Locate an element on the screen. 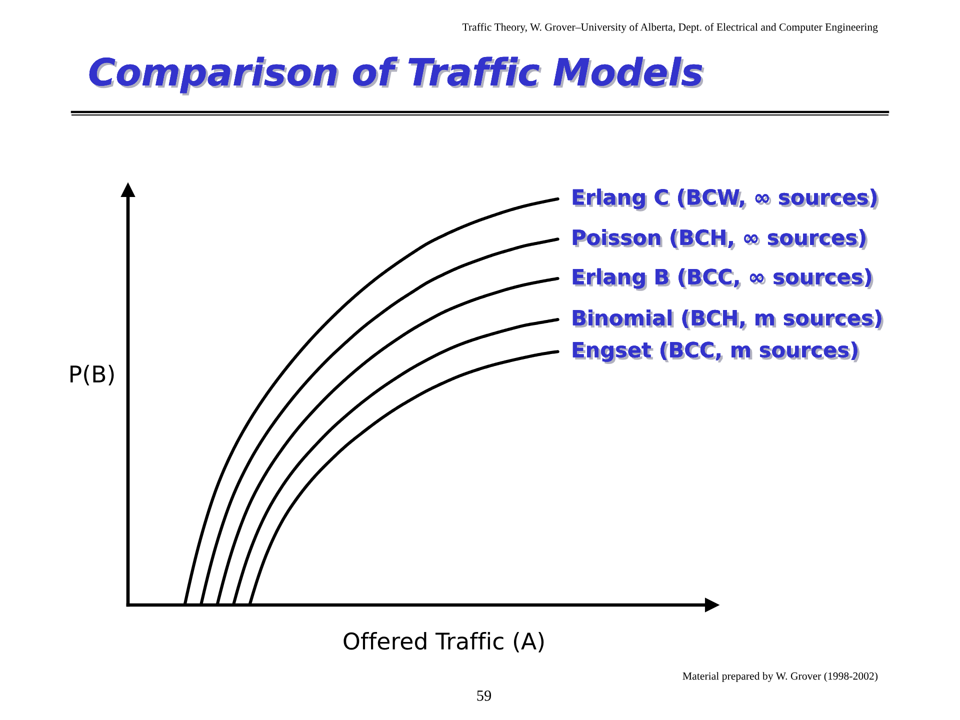 Image resolution: width=960 pixels, height=720 pixels. text: Material prepared by W. Grover (1998-2002) is located at coordinates (780, 677).